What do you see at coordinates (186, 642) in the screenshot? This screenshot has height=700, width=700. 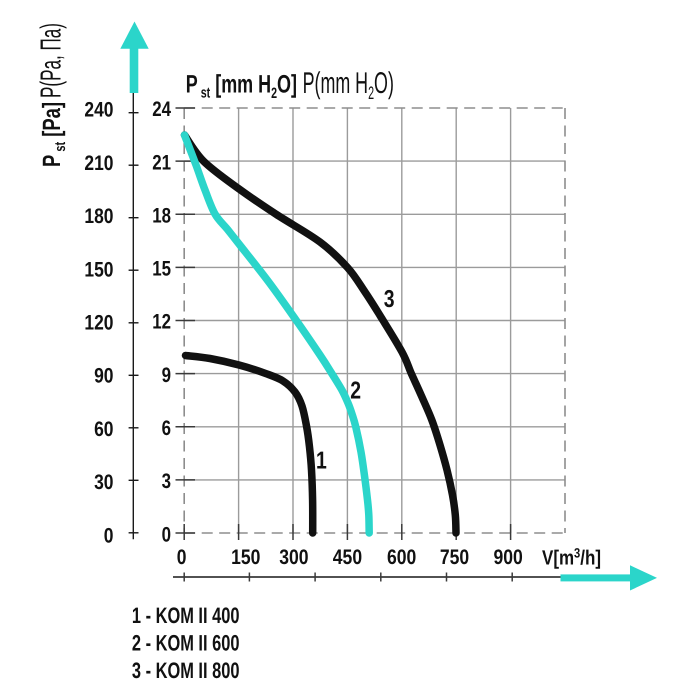 I see `svg-text: 2 - KOM II 600` at bounding box center [186, 642].